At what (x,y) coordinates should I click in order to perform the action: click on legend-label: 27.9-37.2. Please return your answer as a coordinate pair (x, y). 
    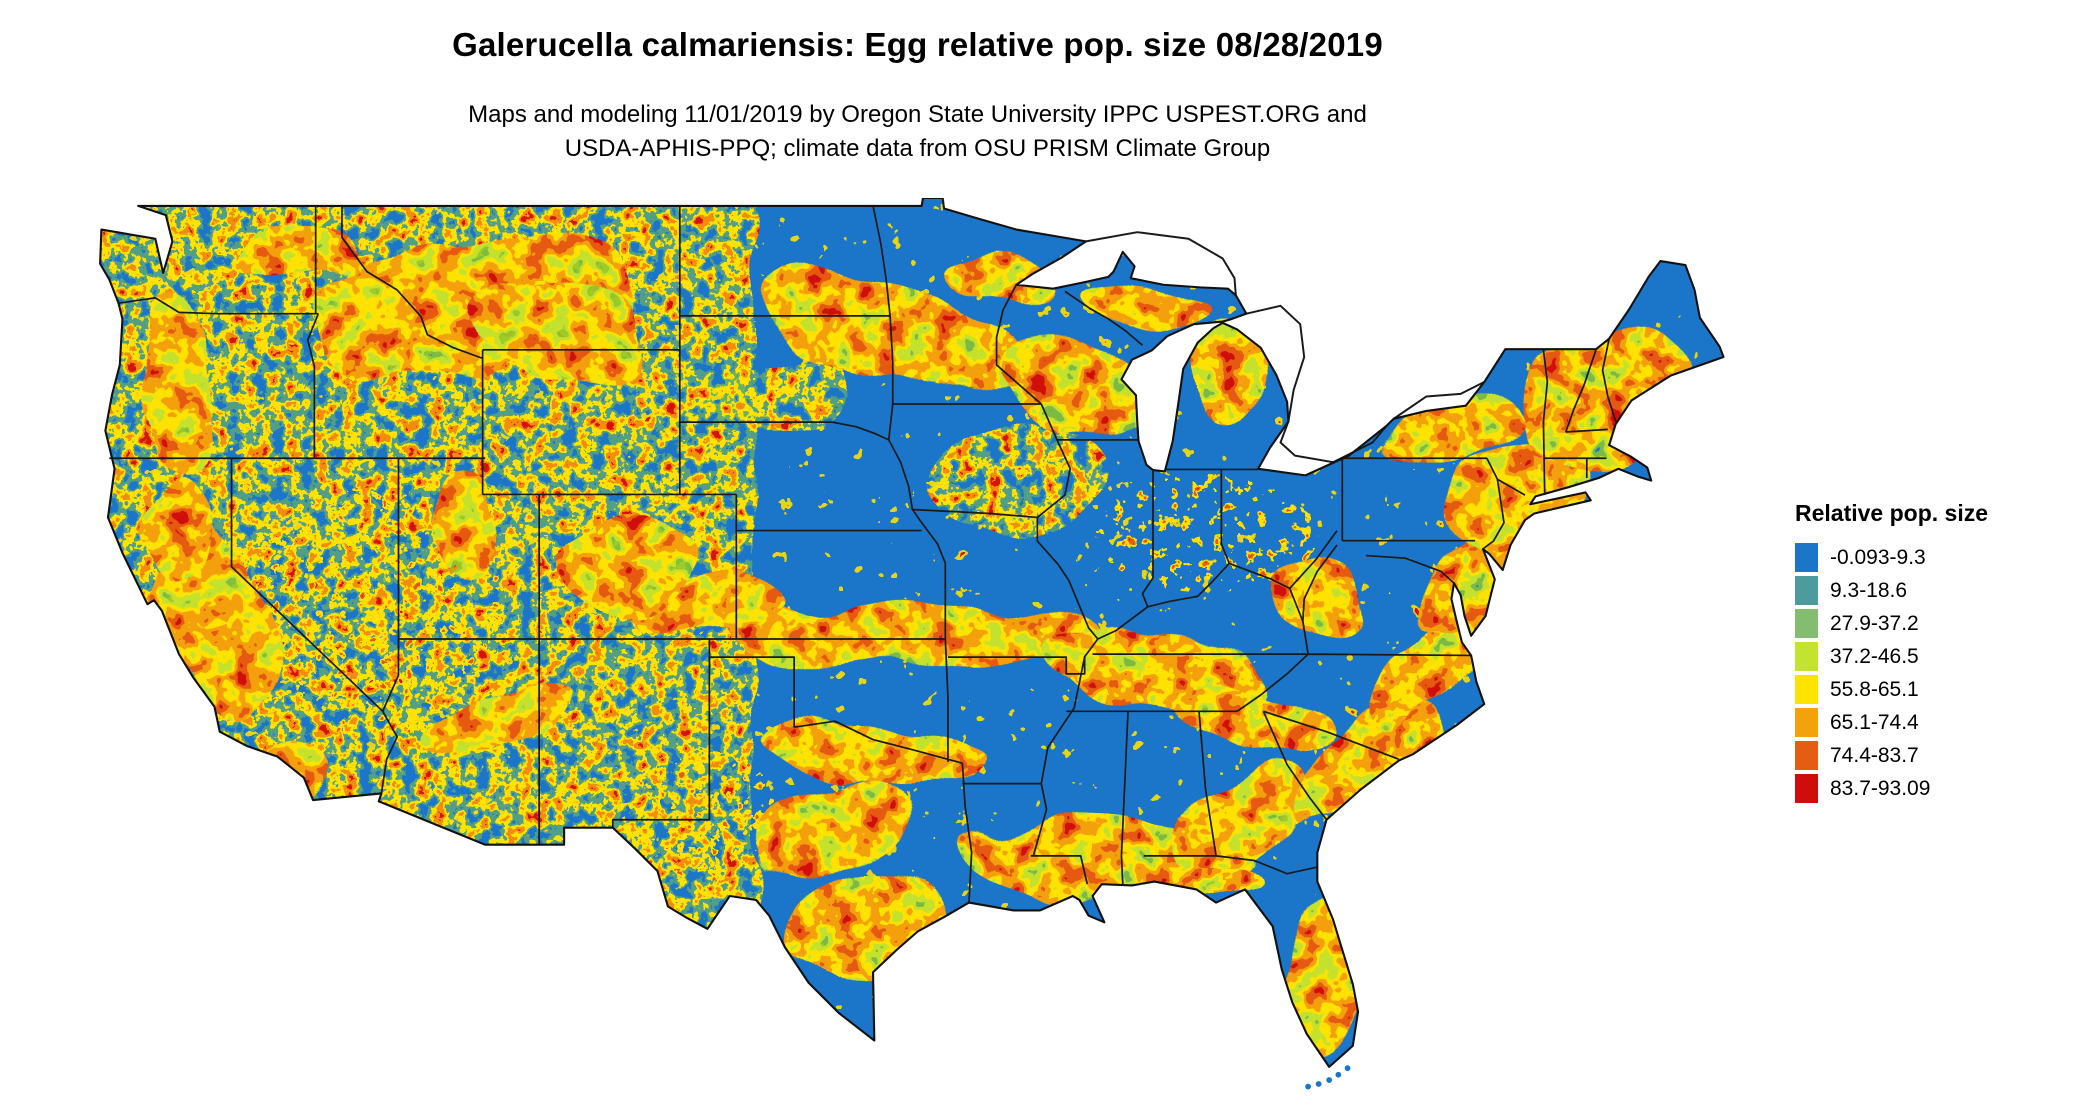
    Looking at the image, I should click on (1874, 623).